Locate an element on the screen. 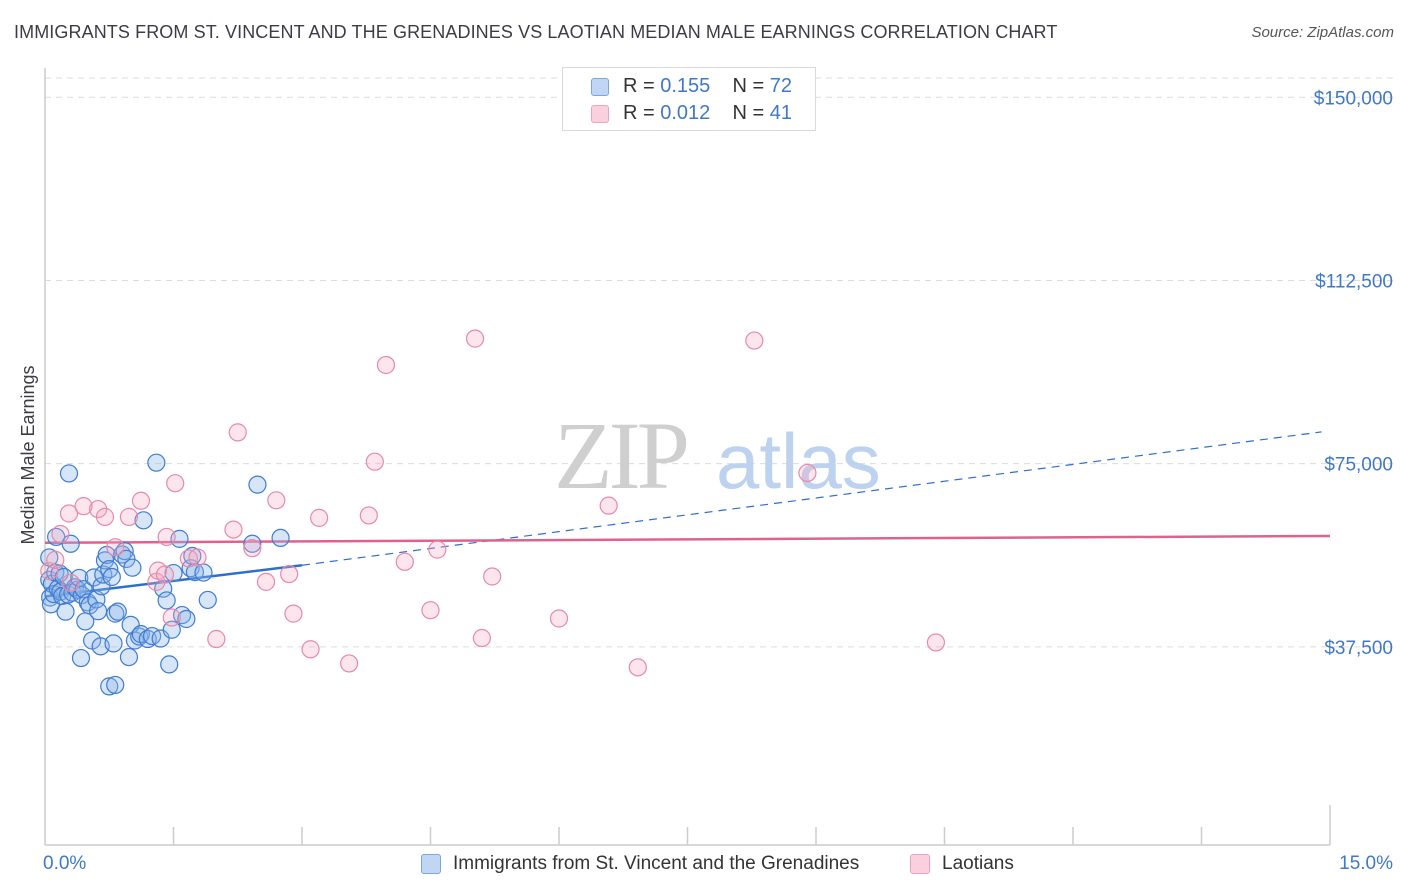 Image resolution: width=1406 pixels, height=892 pixels. y-axis-label: Median Male Earnings is located at coordinates (28, 454).